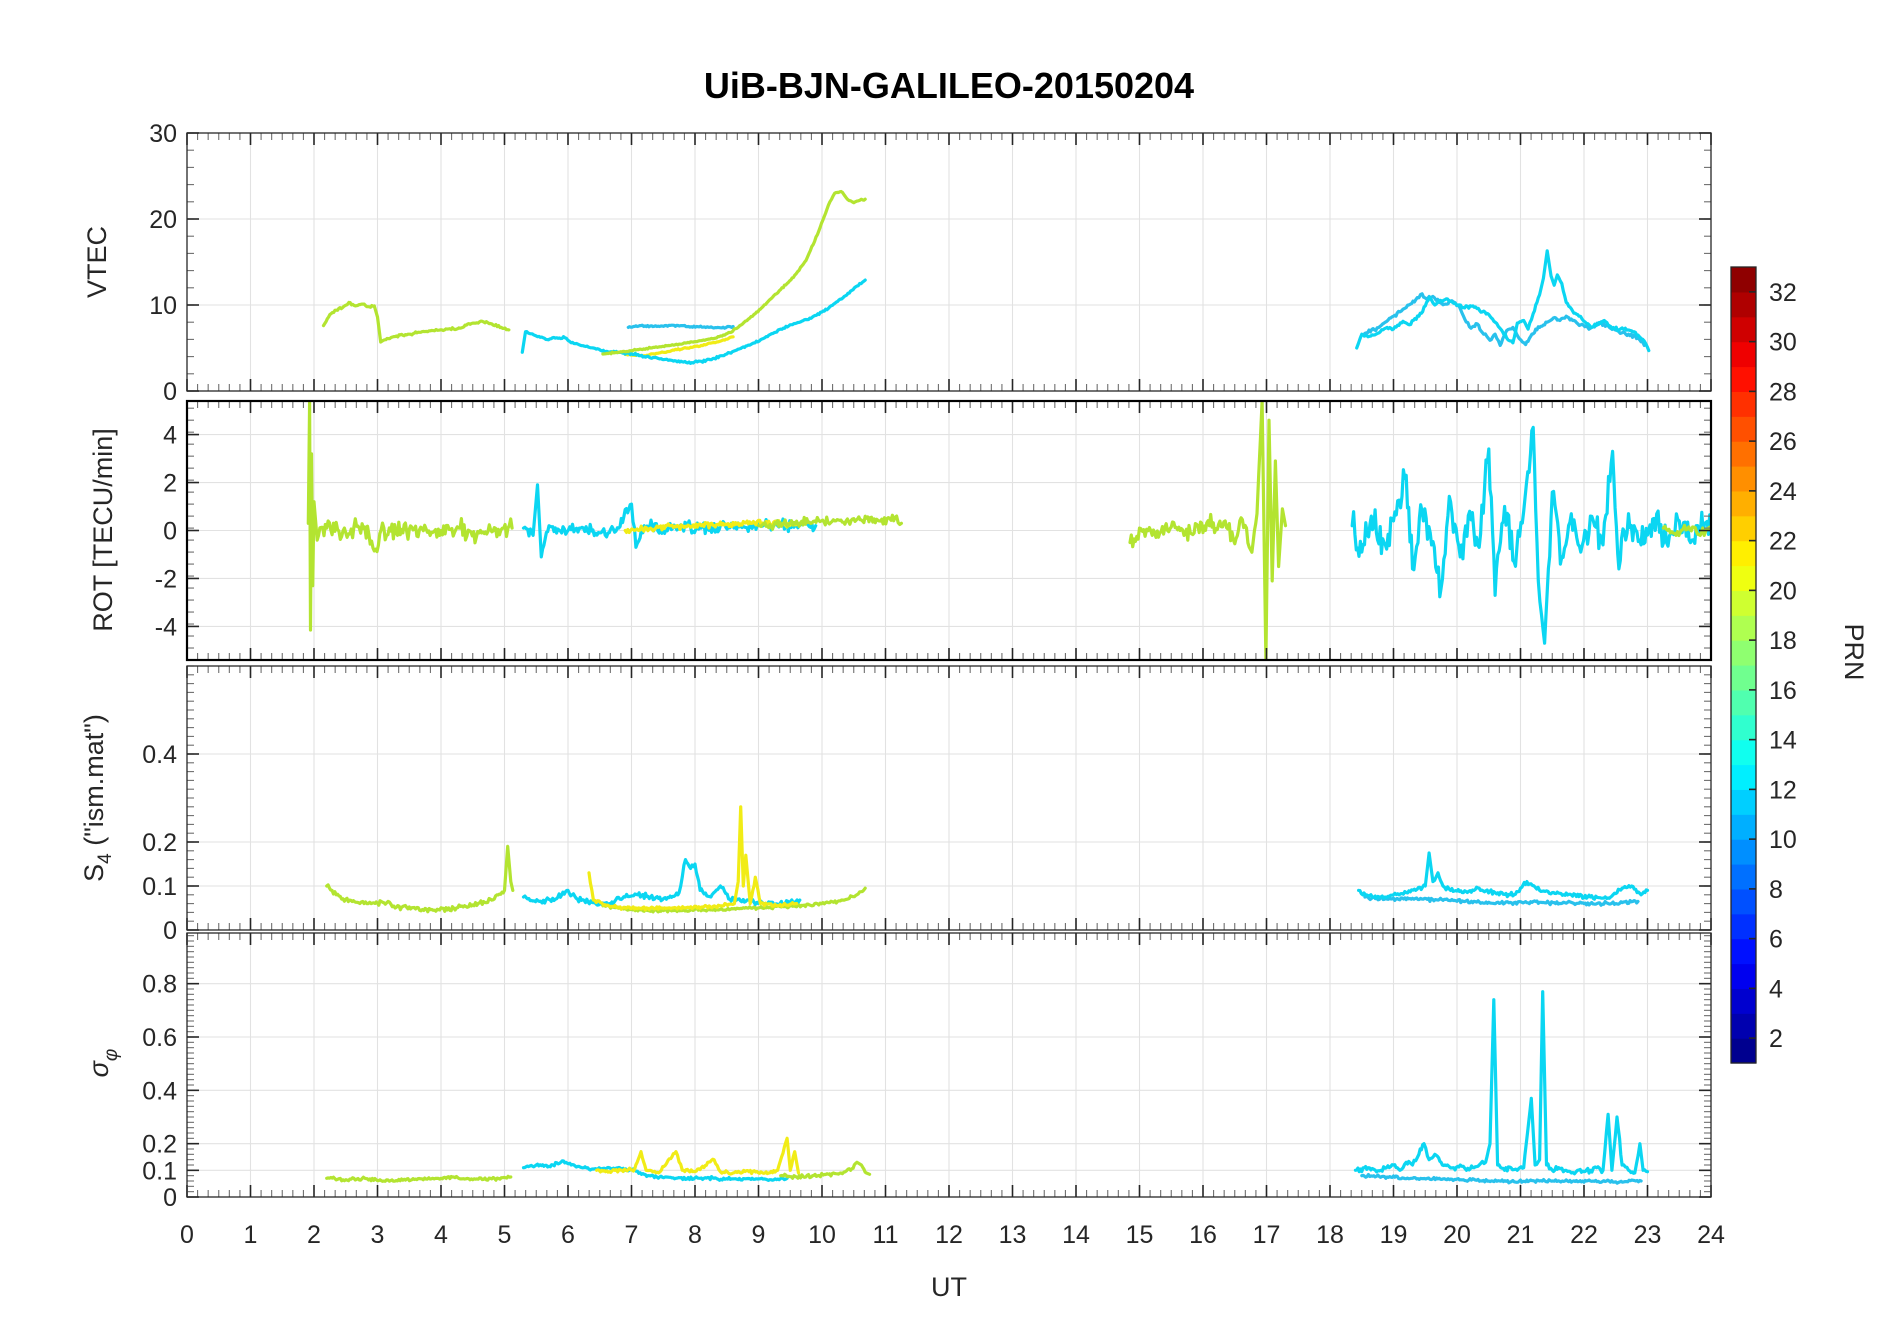 Image resolution: width=1902 pixels, height=1330 pixels. What do you see at coordinates (505, 1235) in the screenshot?
I see `x-tick-label: 5` at bounding box center [505, 1235].